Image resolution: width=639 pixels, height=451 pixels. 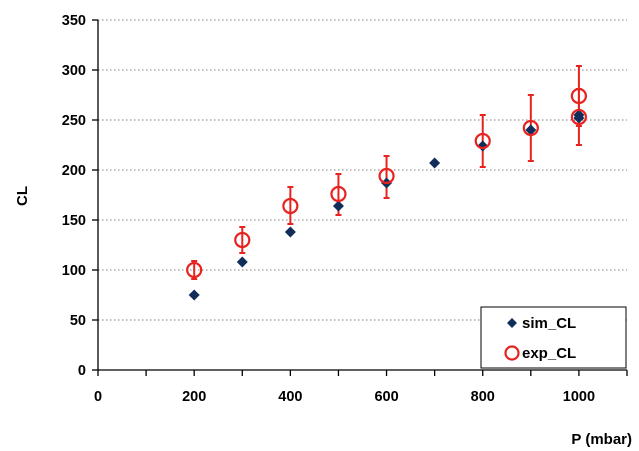 I want to click on y-tick-label-100: 100, so click(x=74, y=271).